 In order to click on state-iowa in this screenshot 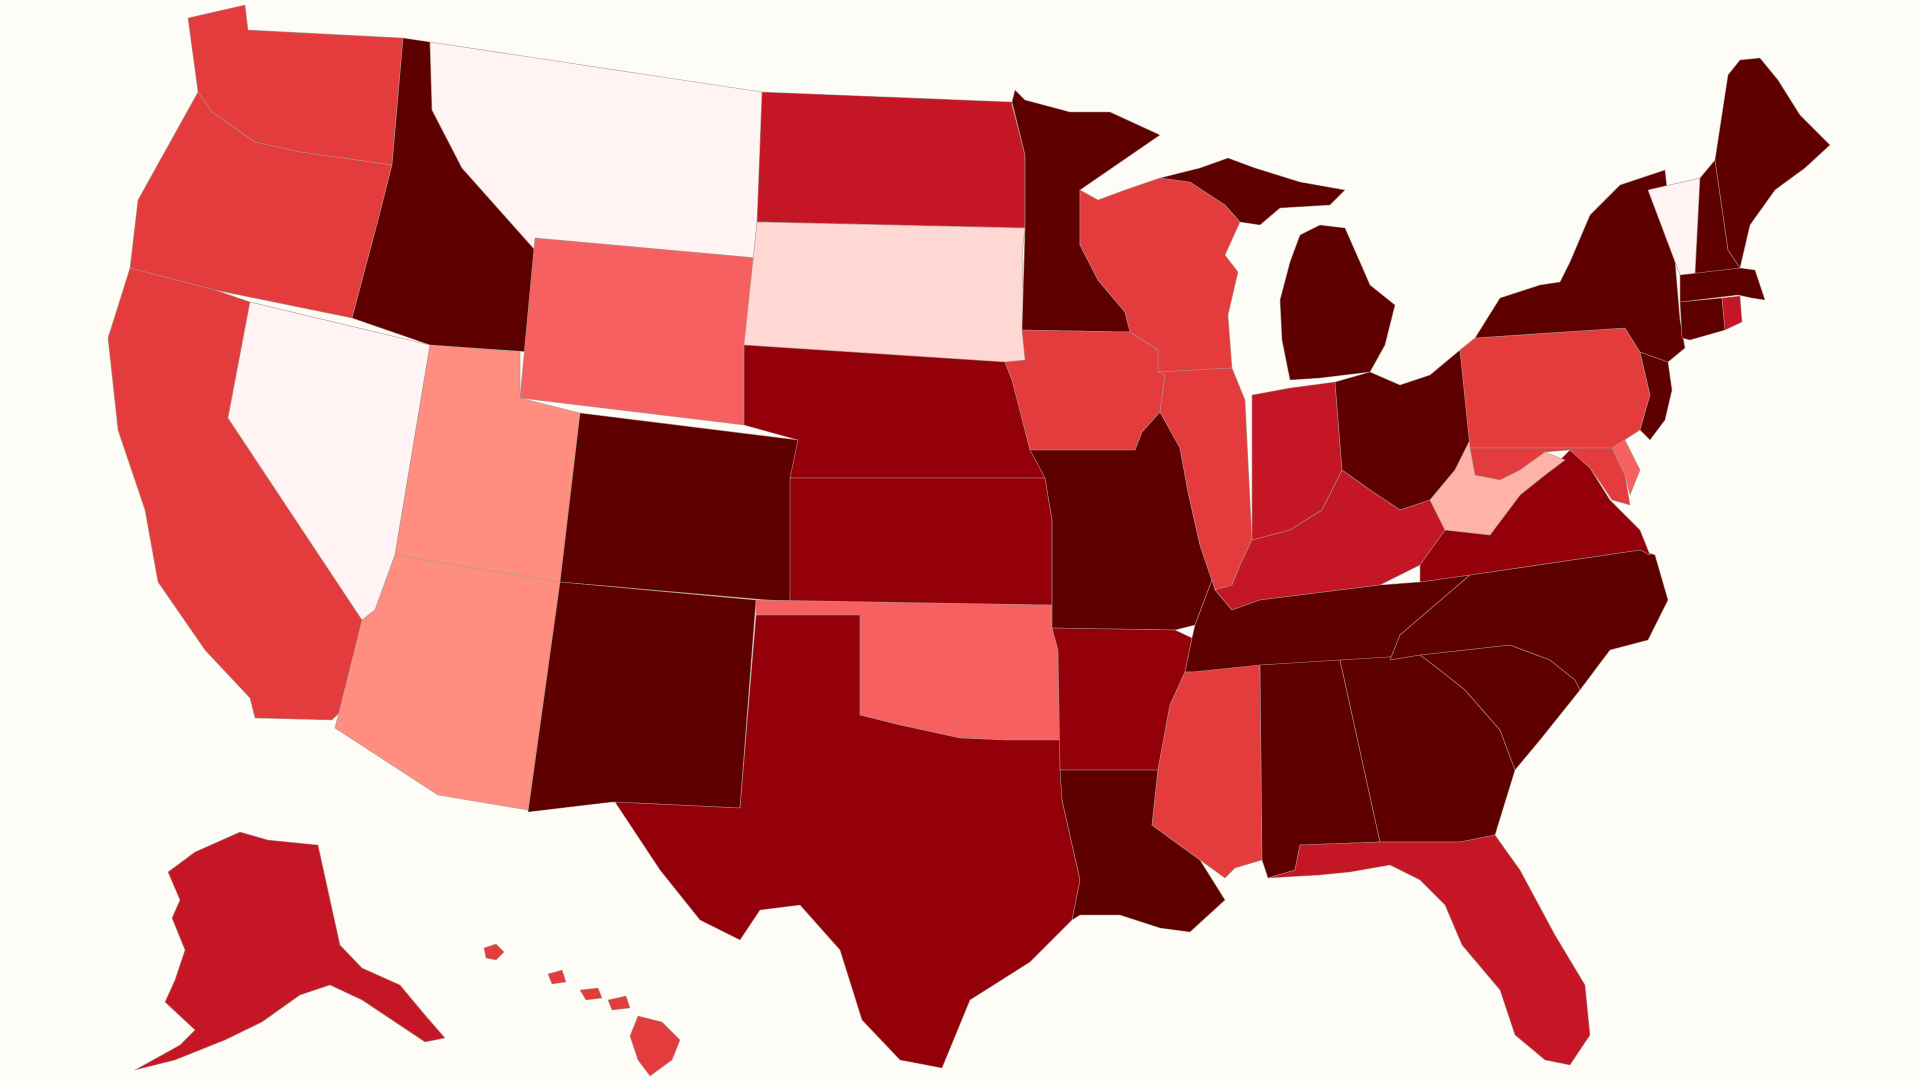, I will do `click(1085, 390)`.